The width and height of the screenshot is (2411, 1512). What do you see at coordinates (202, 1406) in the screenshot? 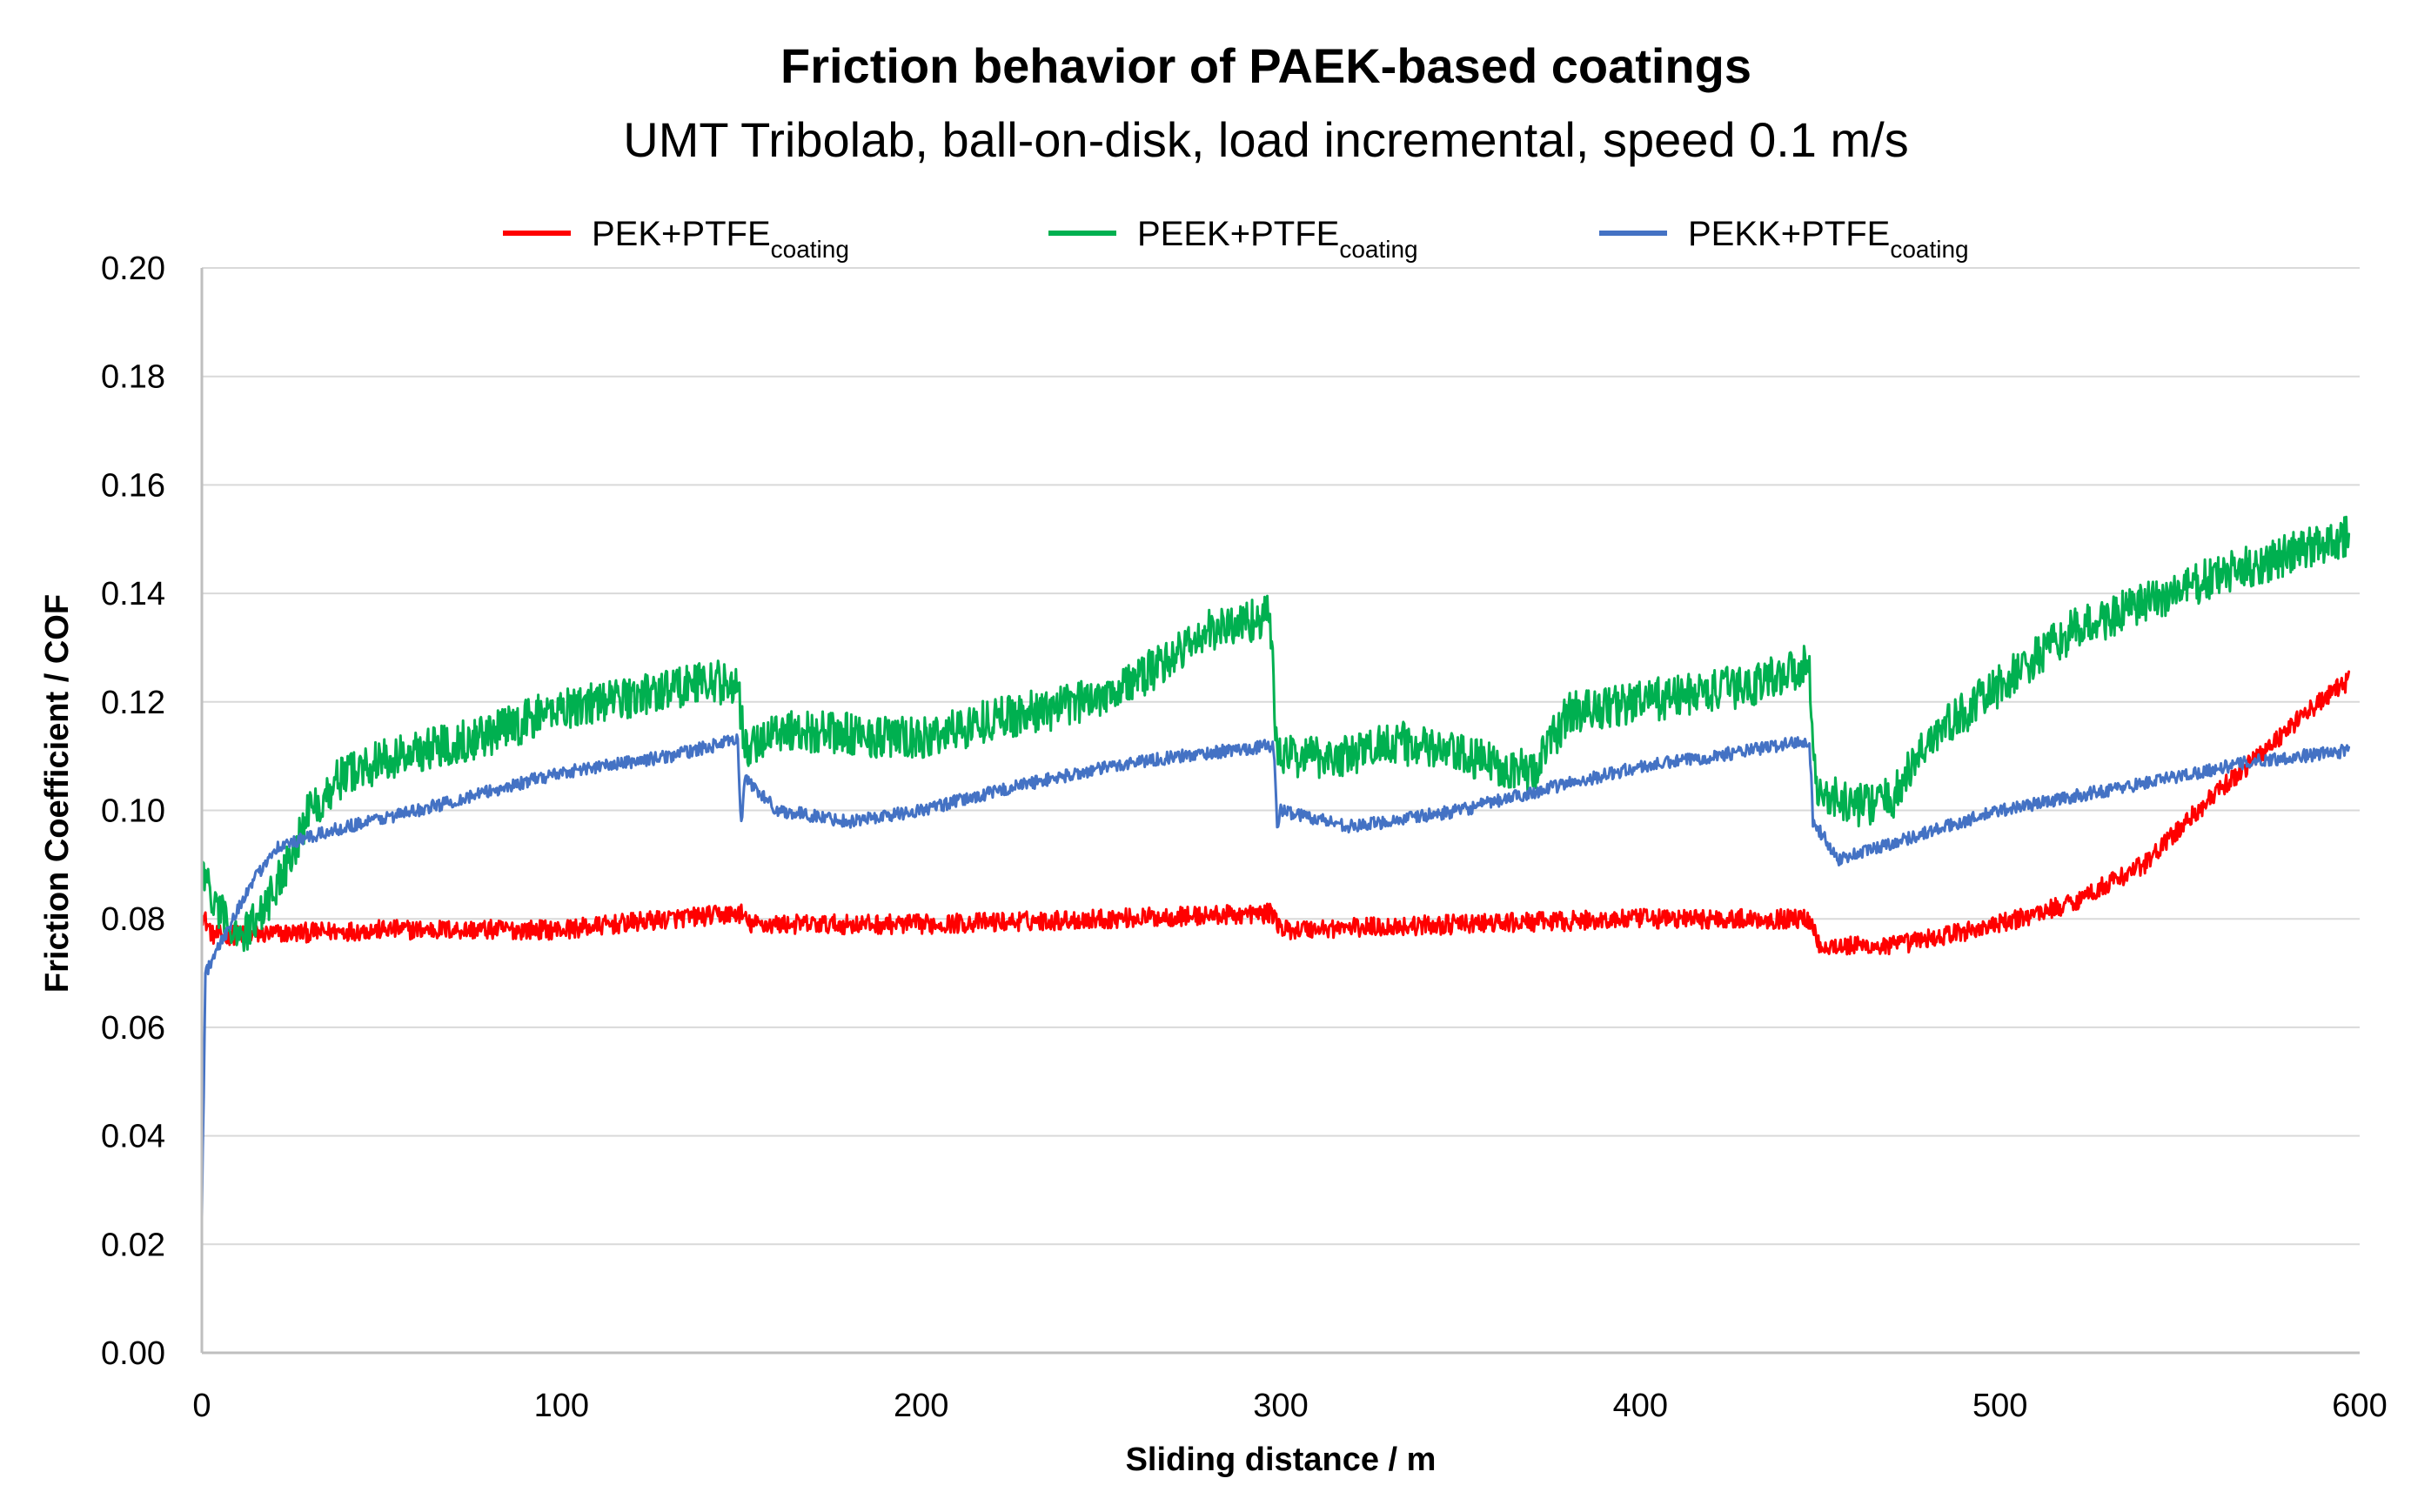
I see `x-tick-label: 0` at bounding box center [202, 1406].